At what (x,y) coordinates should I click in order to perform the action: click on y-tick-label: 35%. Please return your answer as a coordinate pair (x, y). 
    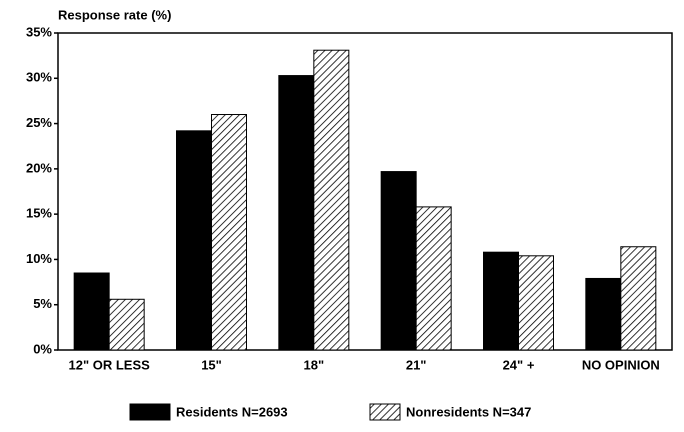
    Looking at the image, I should click on (39, 31).